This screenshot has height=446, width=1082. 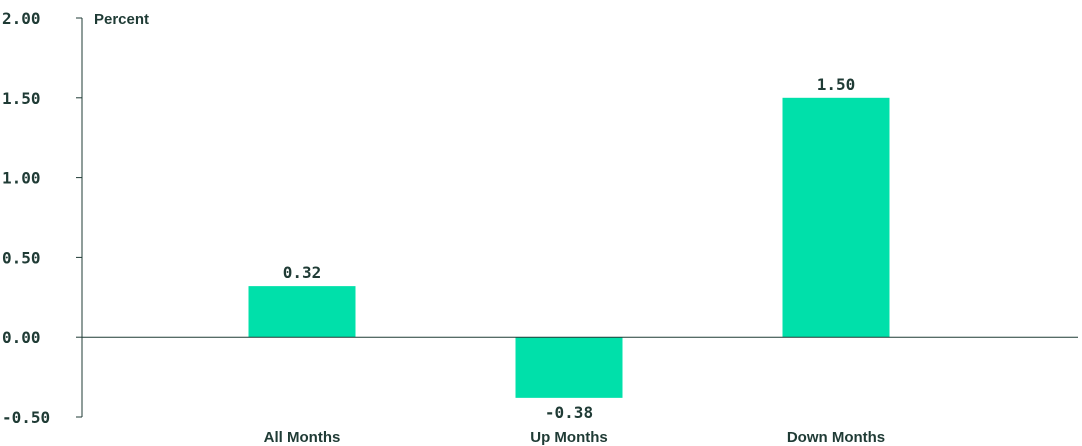 I want to click on y-tick-label: 1.50, so click(x=21, y=98).